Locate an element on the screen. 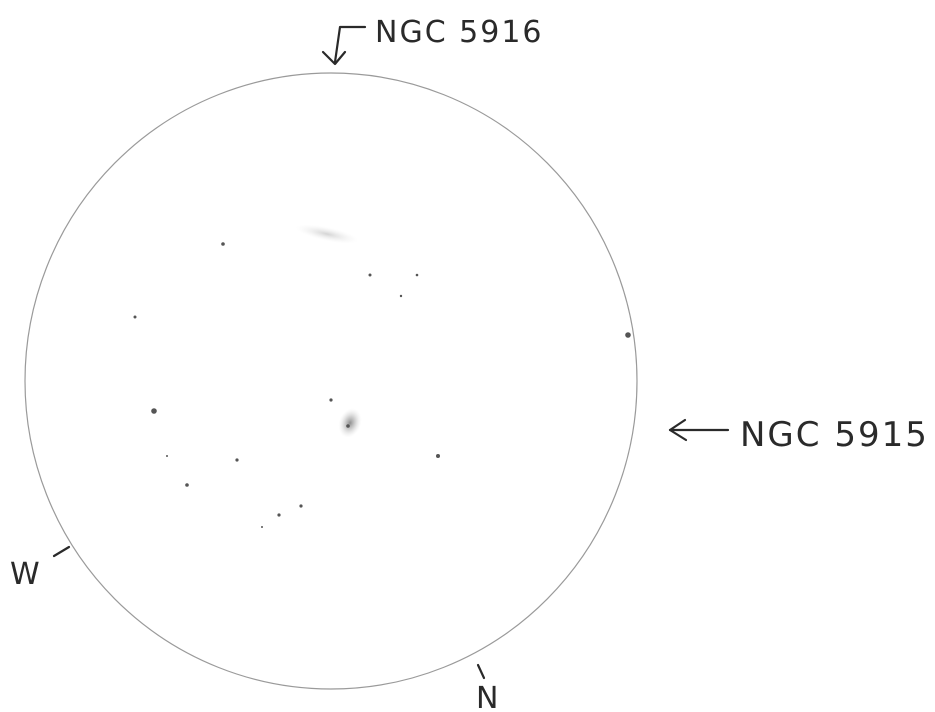 The width and height of the screenshot is (935, 712). galaxy-core is located at coordinates (348, 426).